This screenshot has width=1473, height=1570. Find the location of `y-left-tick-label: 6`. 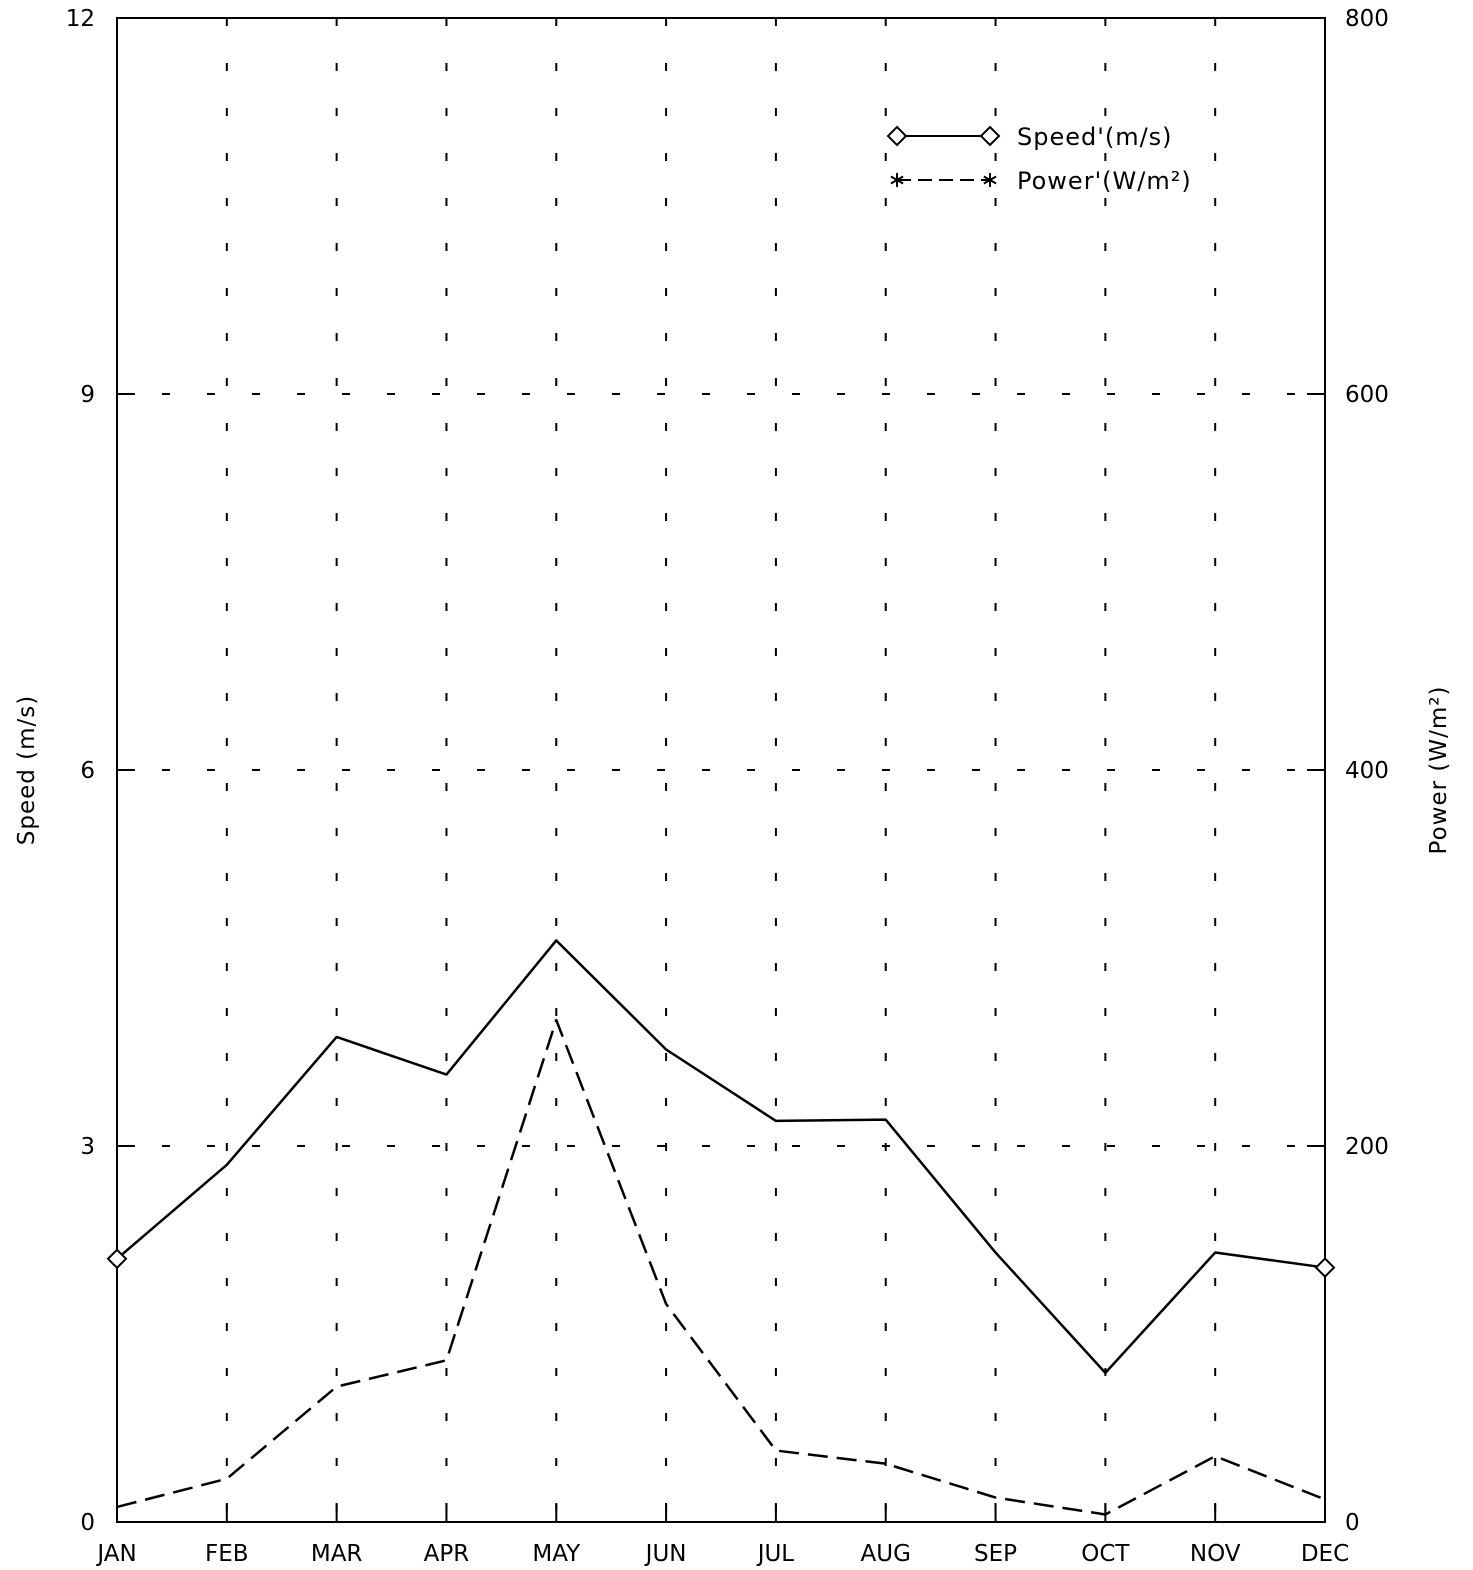

y-left-tick-label: 6 is located at coordinates (87, 771).